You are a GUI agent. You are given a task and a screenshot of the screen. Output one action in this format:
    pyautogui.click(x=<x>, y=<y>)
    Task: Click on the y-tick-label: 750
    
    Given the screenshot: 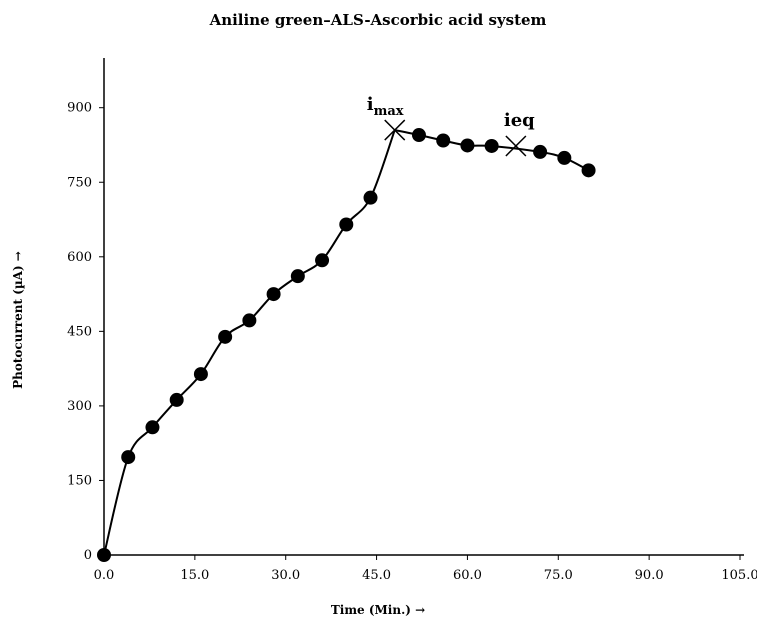 What is the action you would take?
    pyautogui.click(x=79, y=182)
    